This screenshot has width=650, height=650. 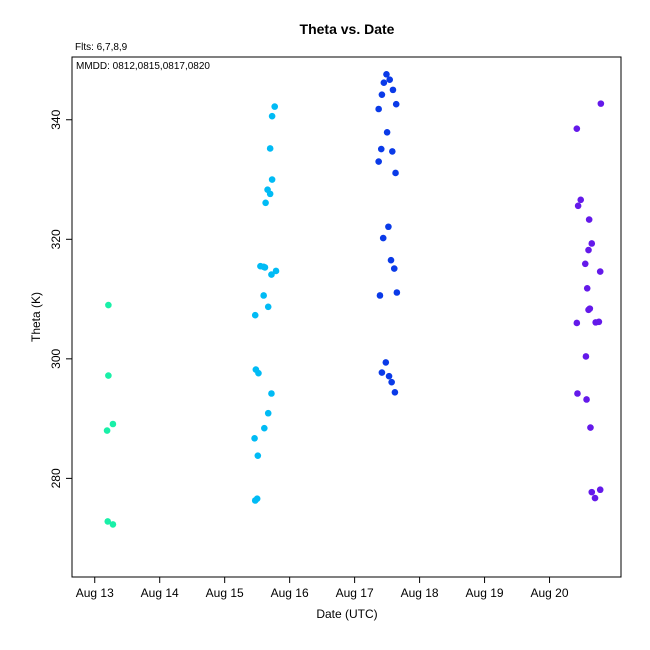 What do you see at coordinates (420, 593) in the screenshot?
I see `x-tick-label: Aug 18` at bounding box center [420, 593].